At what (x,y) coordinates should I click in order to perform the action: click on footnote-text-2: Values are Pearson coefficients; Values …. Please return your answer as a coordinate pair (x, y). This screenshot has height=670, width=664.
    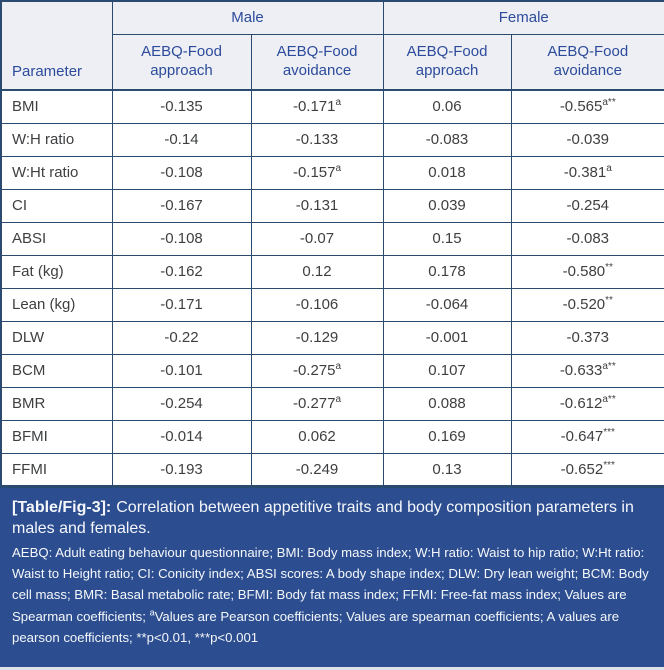
    Looking at the image, I should click on (316, 627).